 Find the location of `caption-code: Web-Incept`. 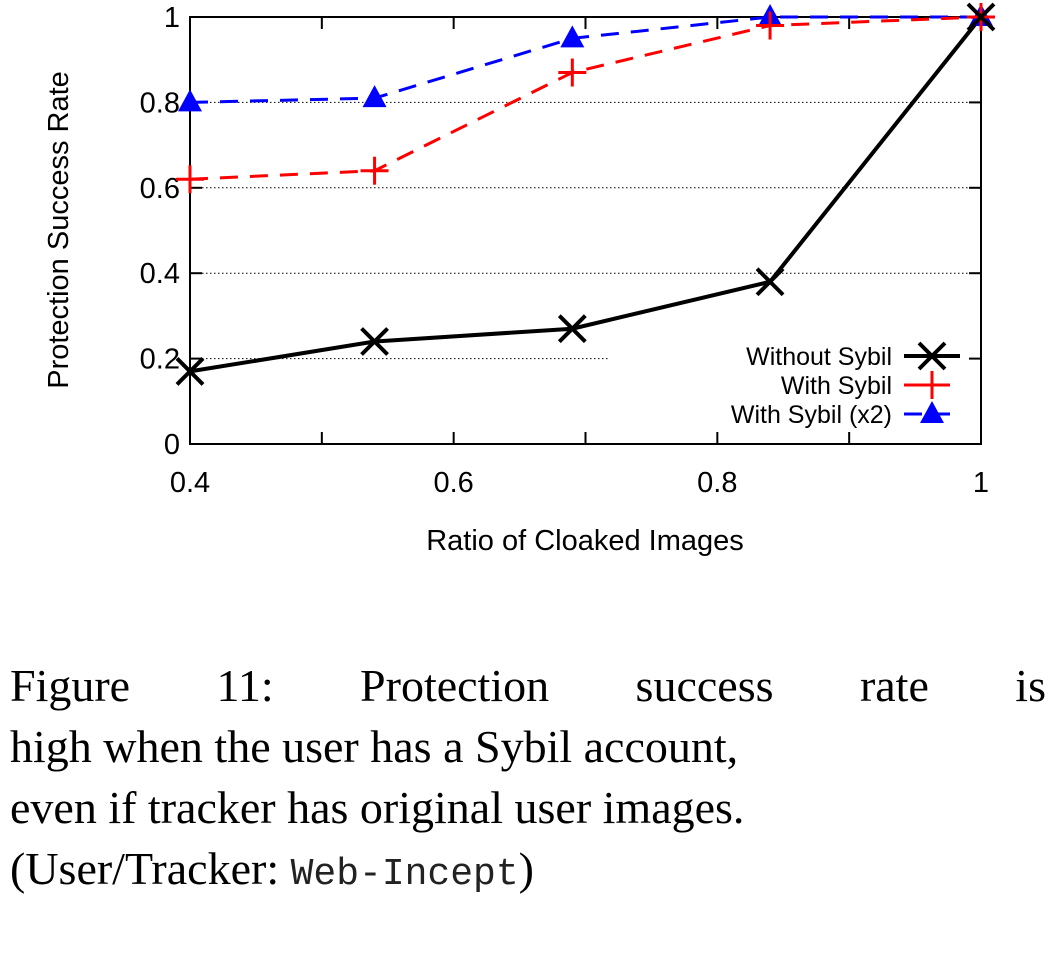

caption-code: Web-Incept is located at coordinates (404, 874).